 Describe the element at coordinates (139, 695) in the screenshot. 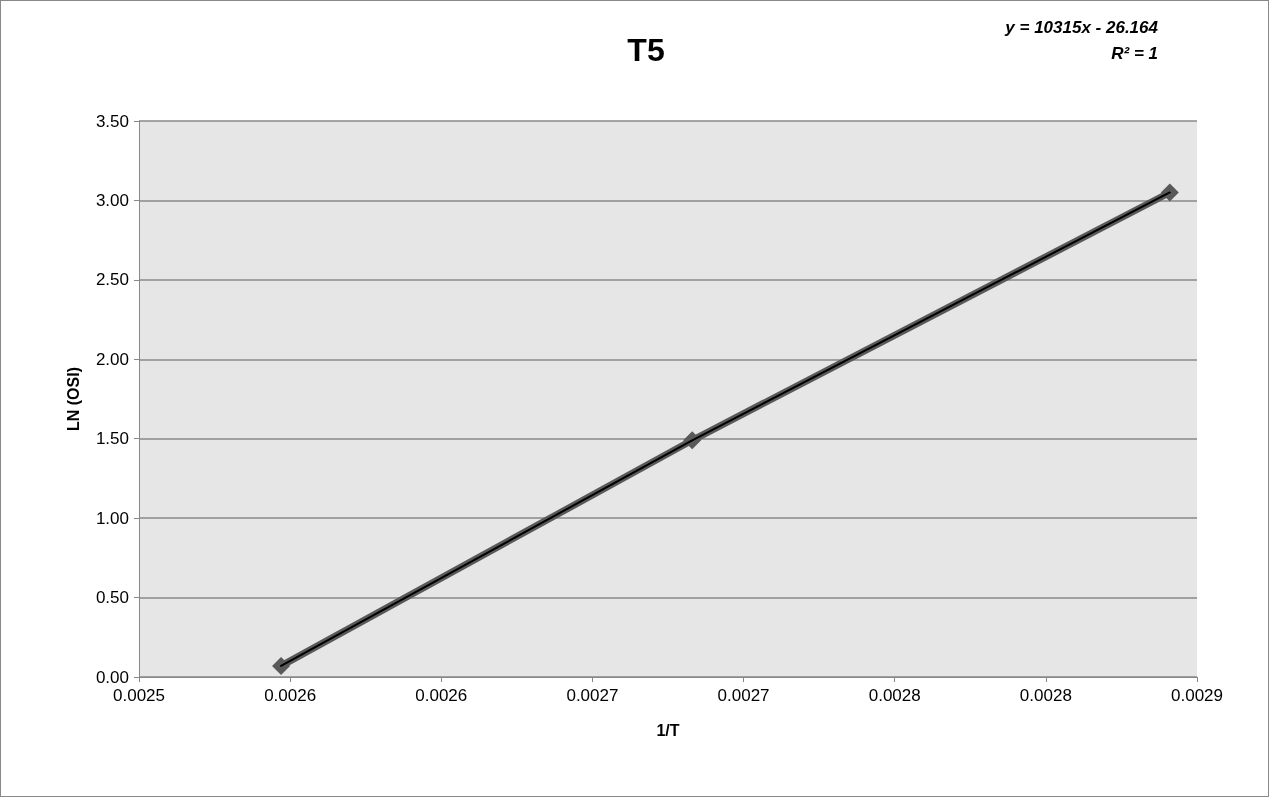

I see `x-tick-label: 0.0025` at that location.